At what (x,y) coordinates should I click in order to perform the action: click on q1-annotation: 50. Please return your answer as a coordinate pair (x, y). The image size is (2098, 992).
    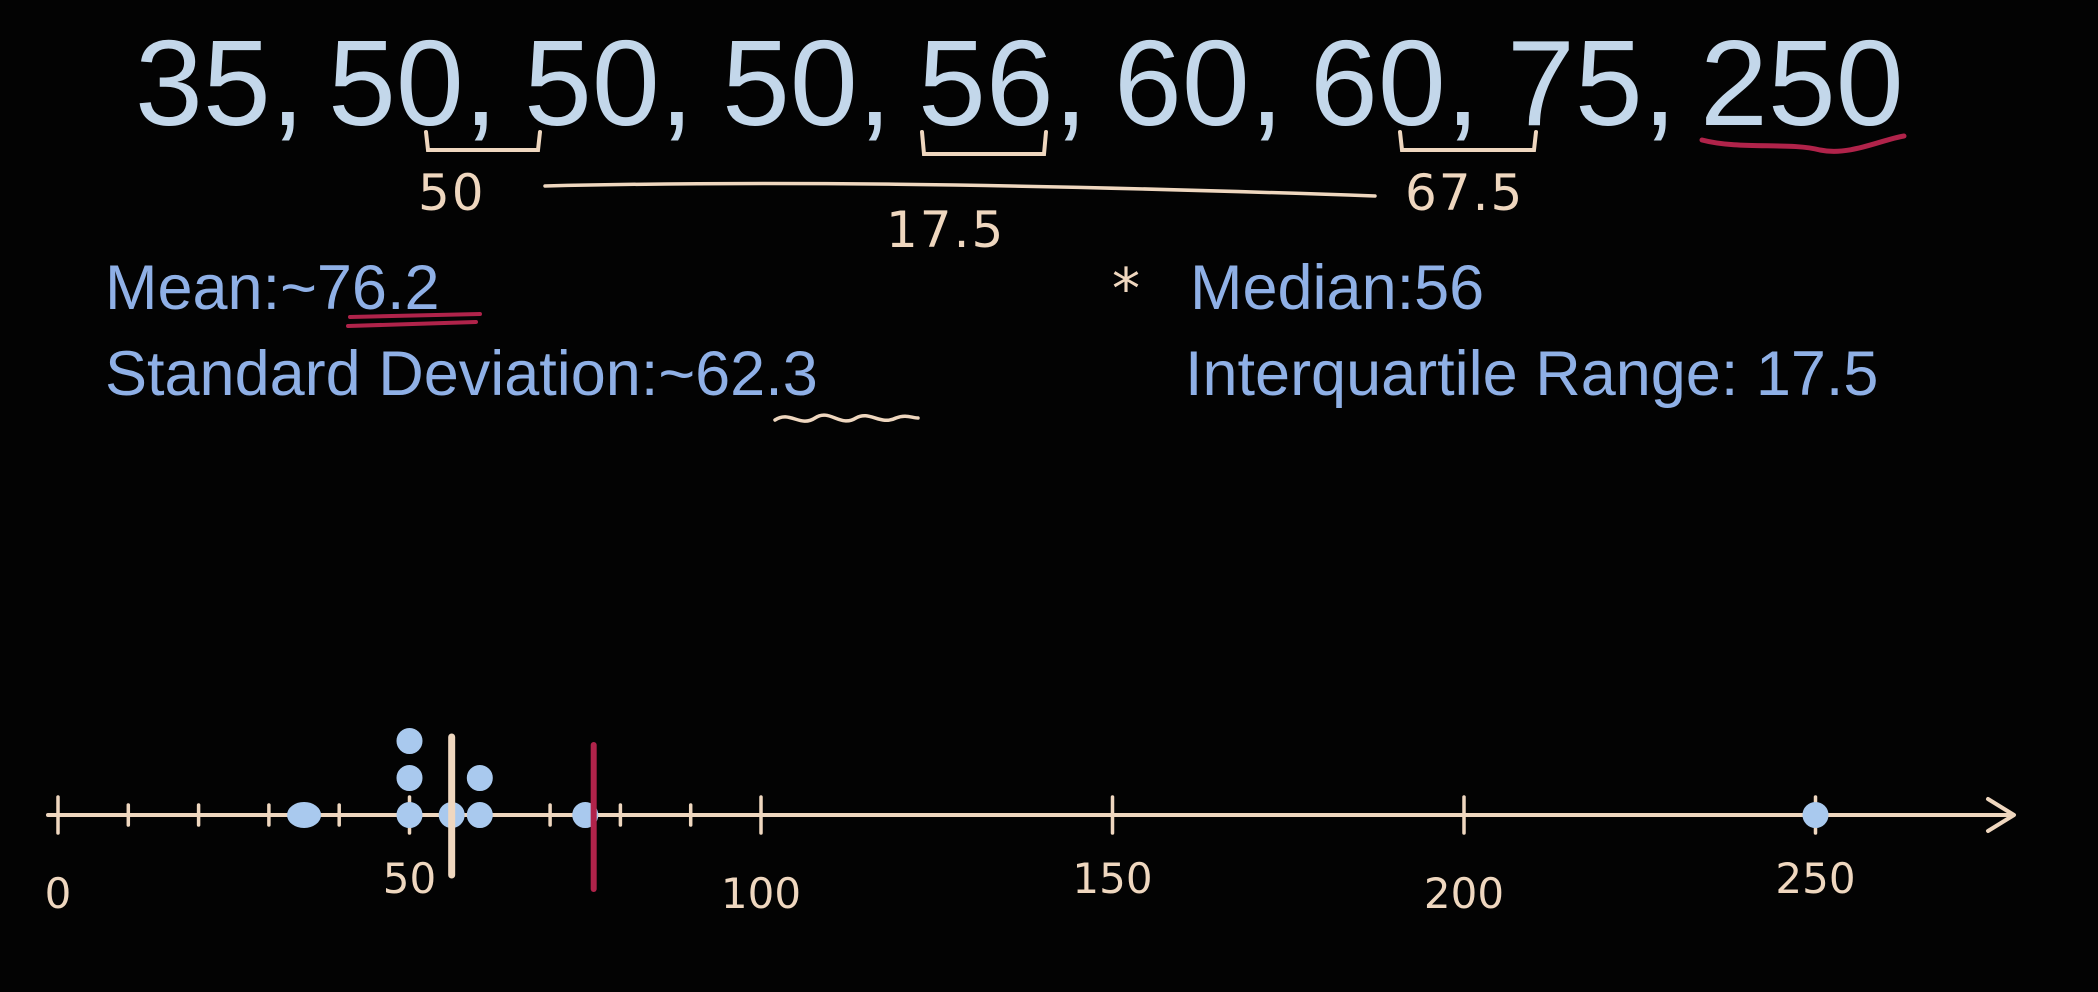
    Looking at the image, I should click on (452, 193).